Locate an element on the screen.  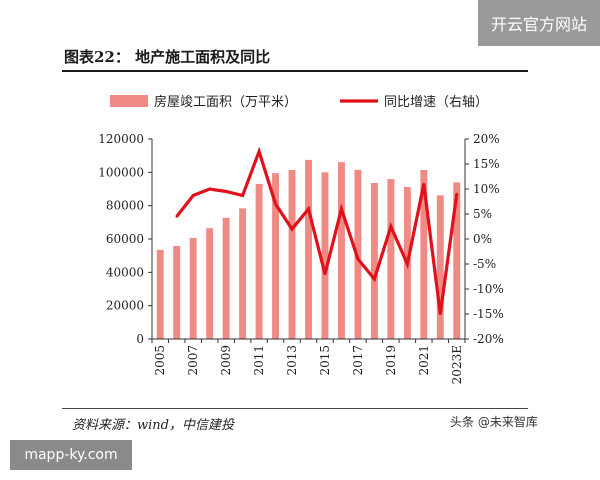
legend: 房屋竣工面积（万平米） 同比增速（右轴） is located at coordinates (299, 102).